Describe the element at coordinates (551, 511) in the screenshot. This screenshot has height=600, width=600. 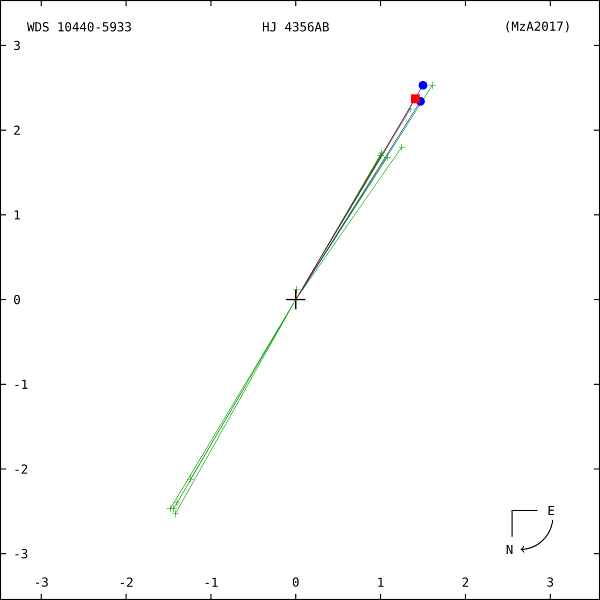
I see `annotation: E` at that location.